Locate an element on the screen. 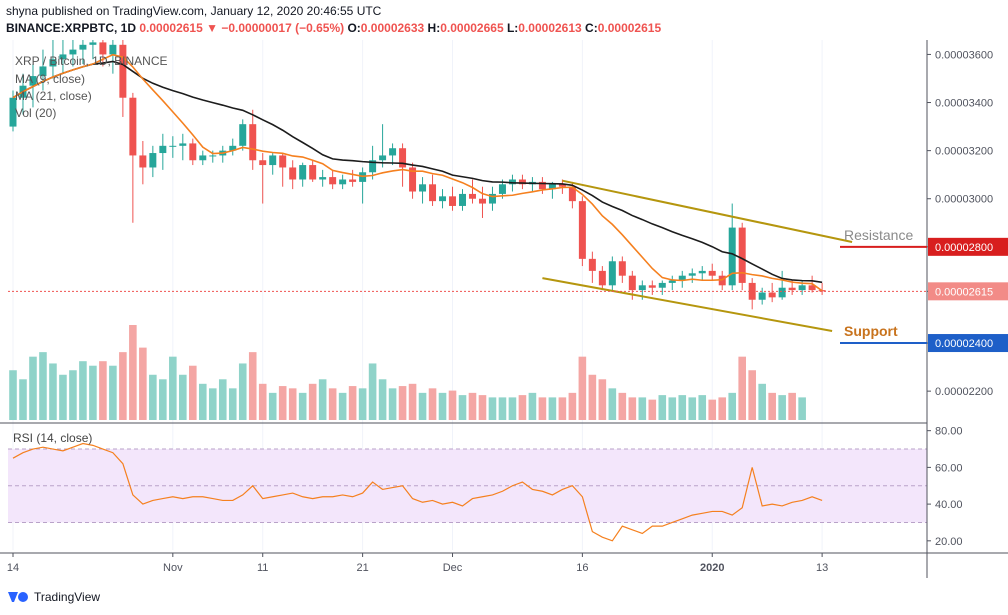 The height and width of the screenshot is (615, 1008). annotations: Resistance Support is located at coordinates (883, 286).